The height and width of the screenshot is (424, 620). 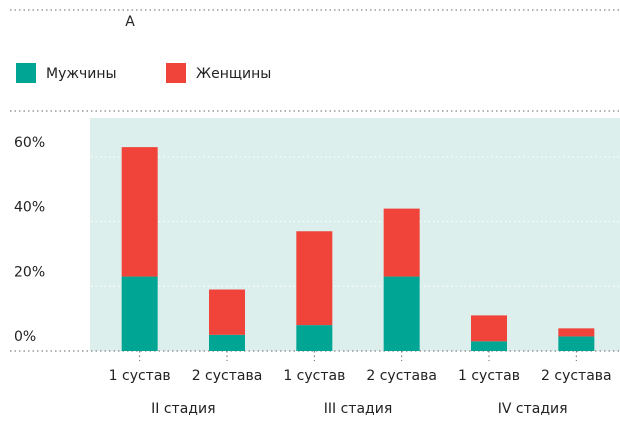 I want to click on legend-label: Мужчины, so click(x=81, y=74).